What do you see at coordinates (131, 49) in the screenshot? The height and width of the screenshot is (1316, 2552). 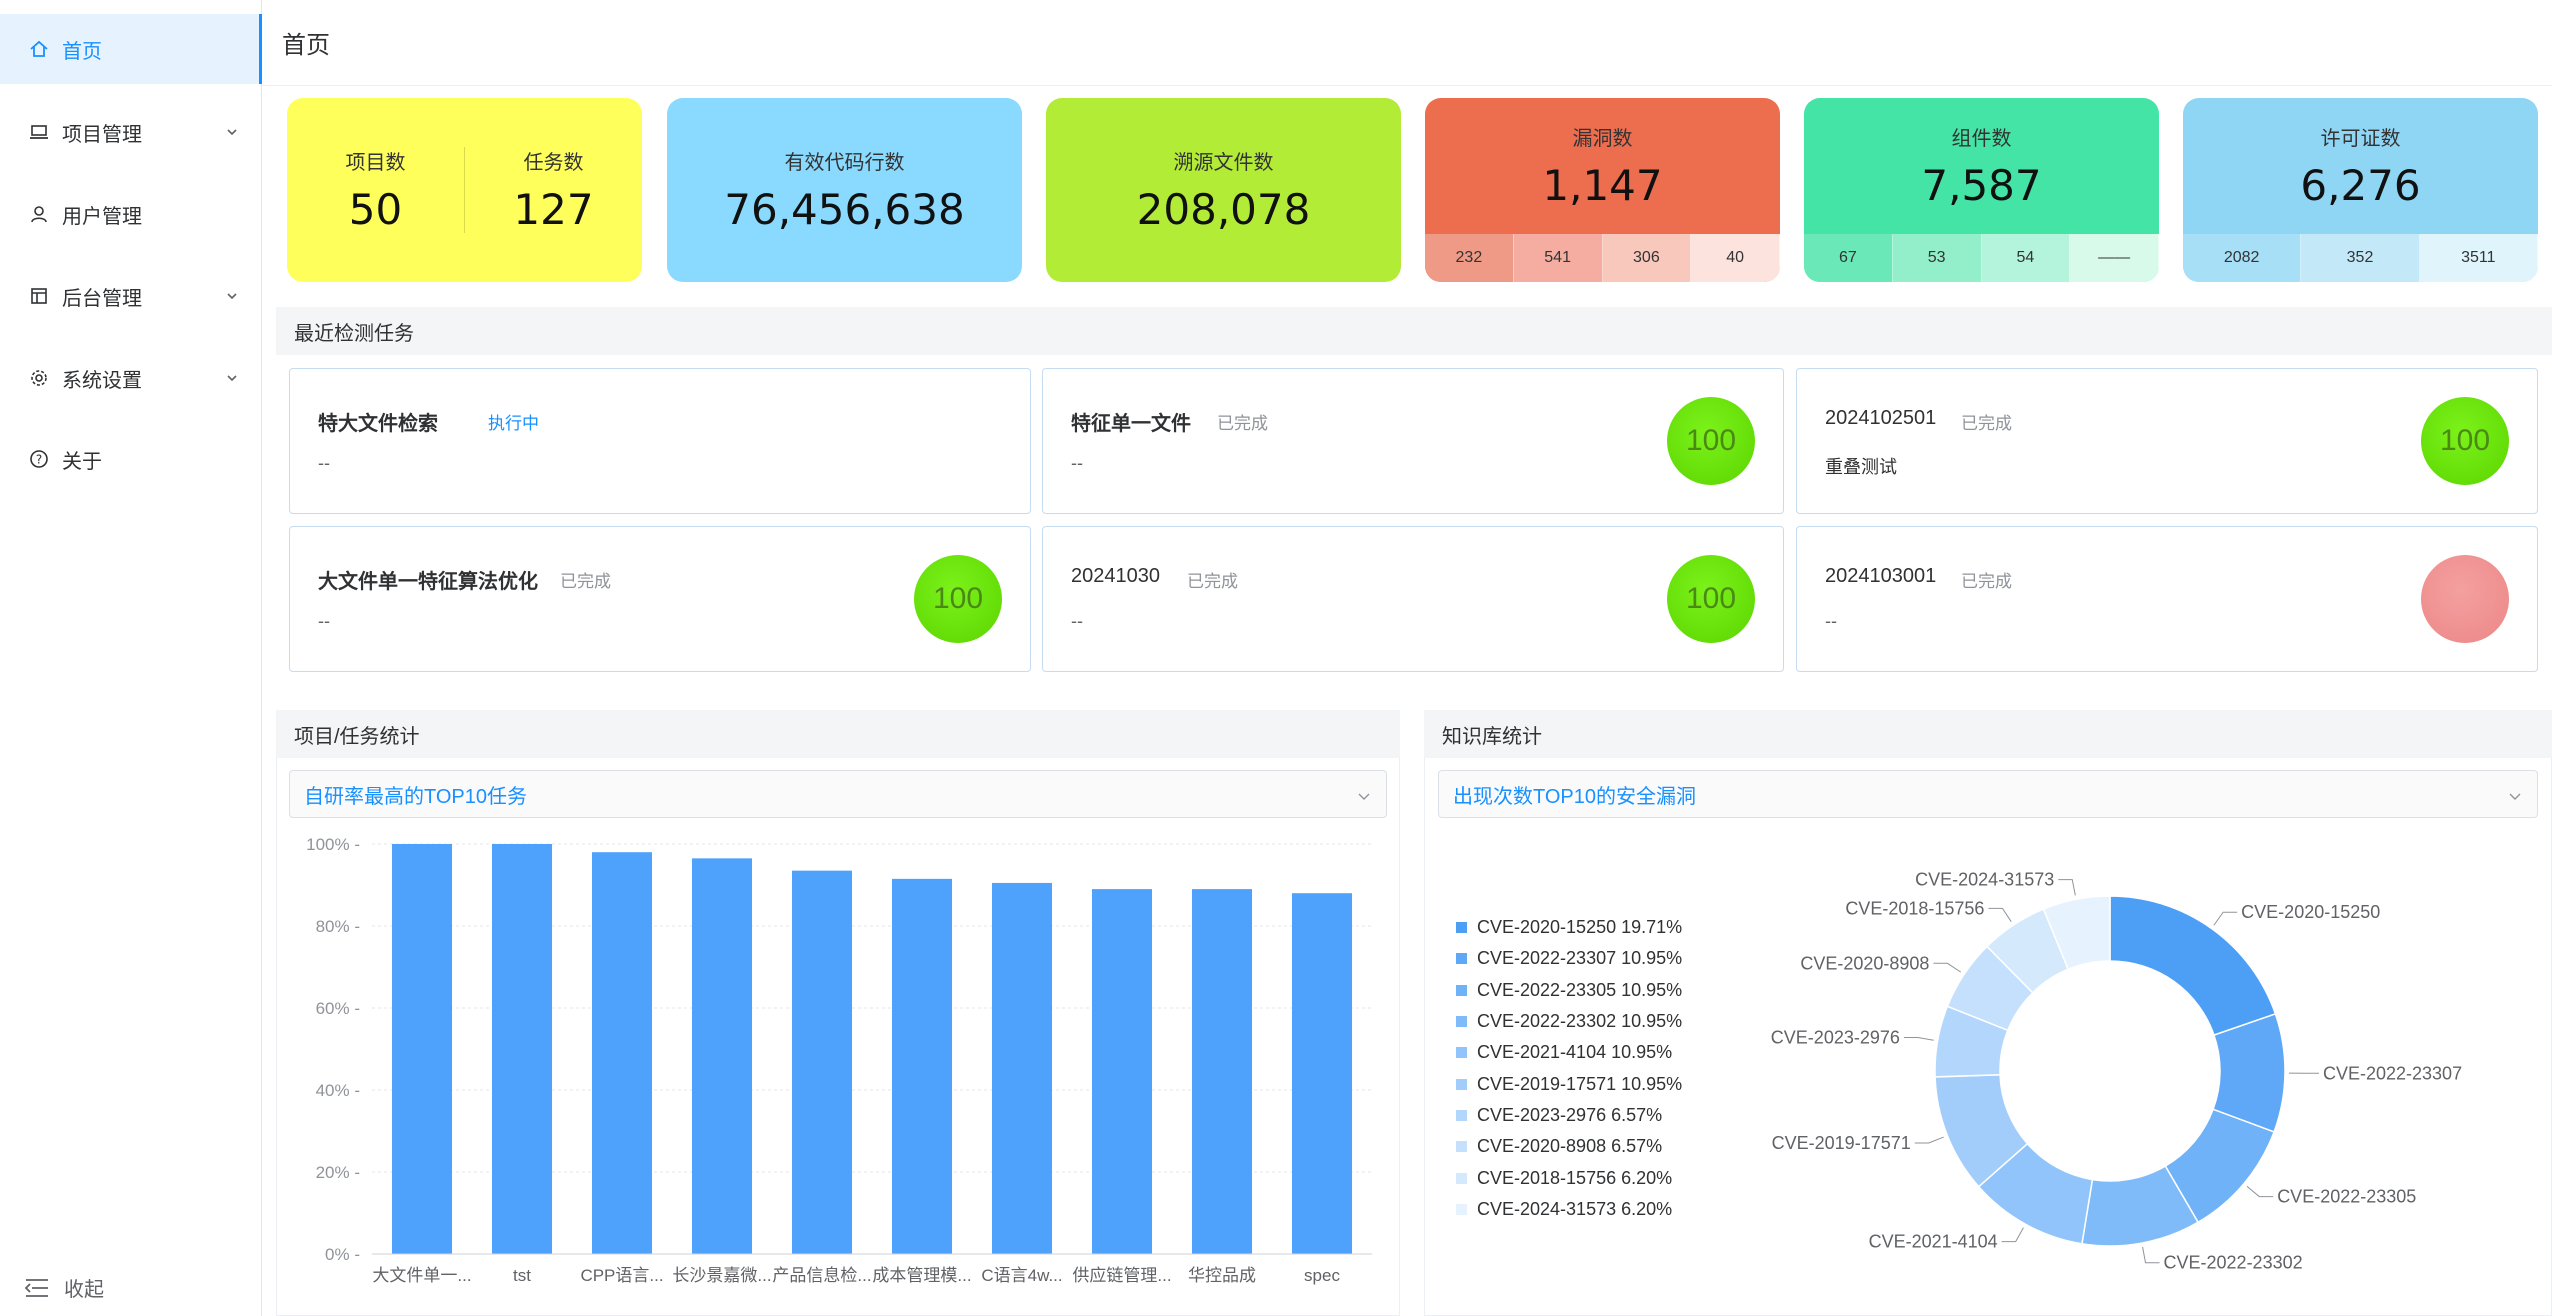 I see `sidebar-item-home: 首页` at bounding box center [131, 49].